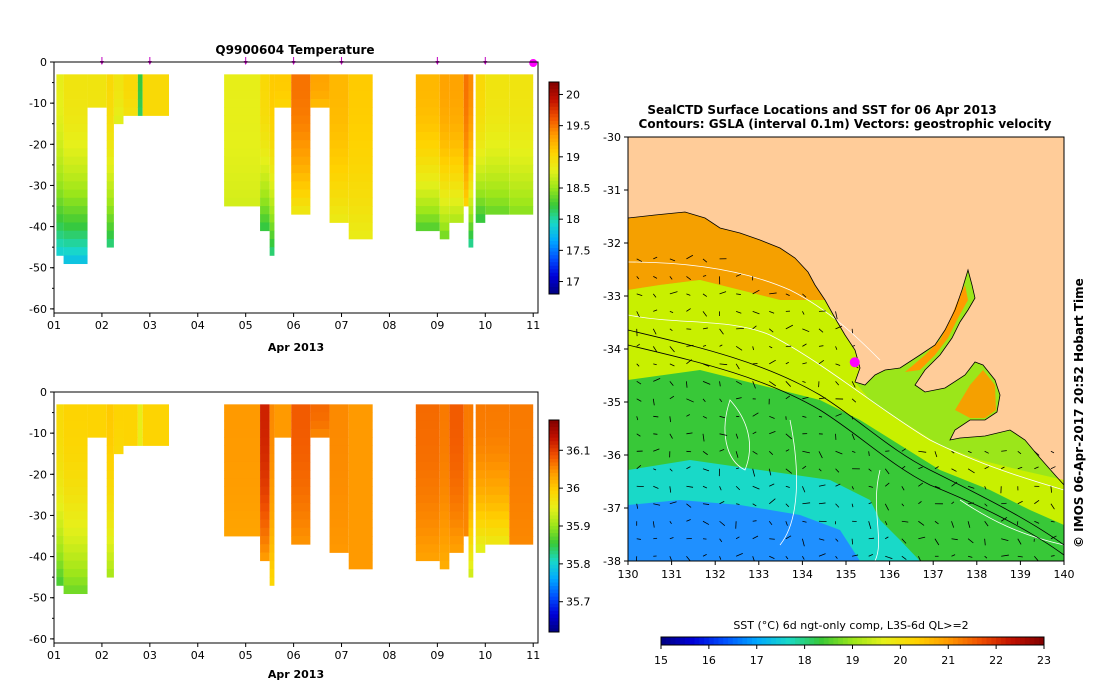  What do you see at coordinates (198, 655) in the screenshot?
I see `x-tick-label: 04` at bounding box center [198, 655].